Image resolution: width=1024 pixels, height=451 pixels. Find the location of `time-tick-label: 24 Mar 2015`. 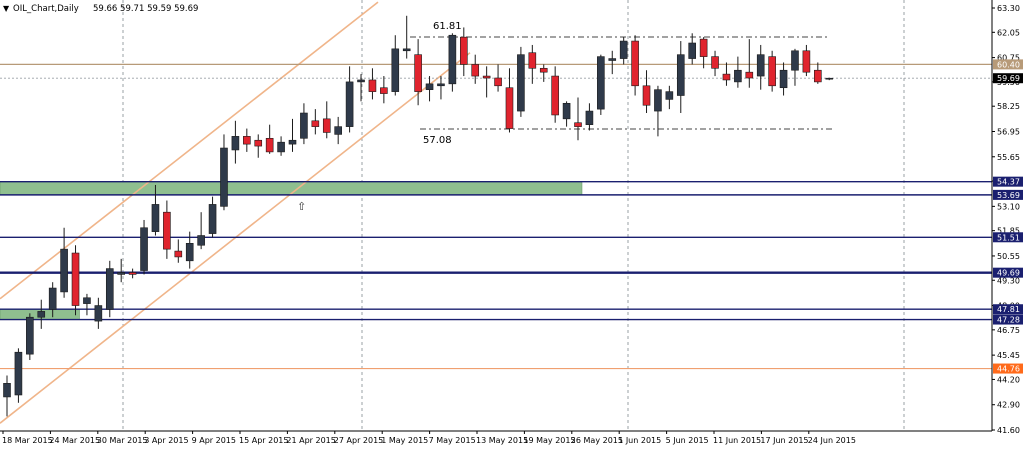

time-tick-label: 24 Mar 2015 is located at coordinates (74, 440).